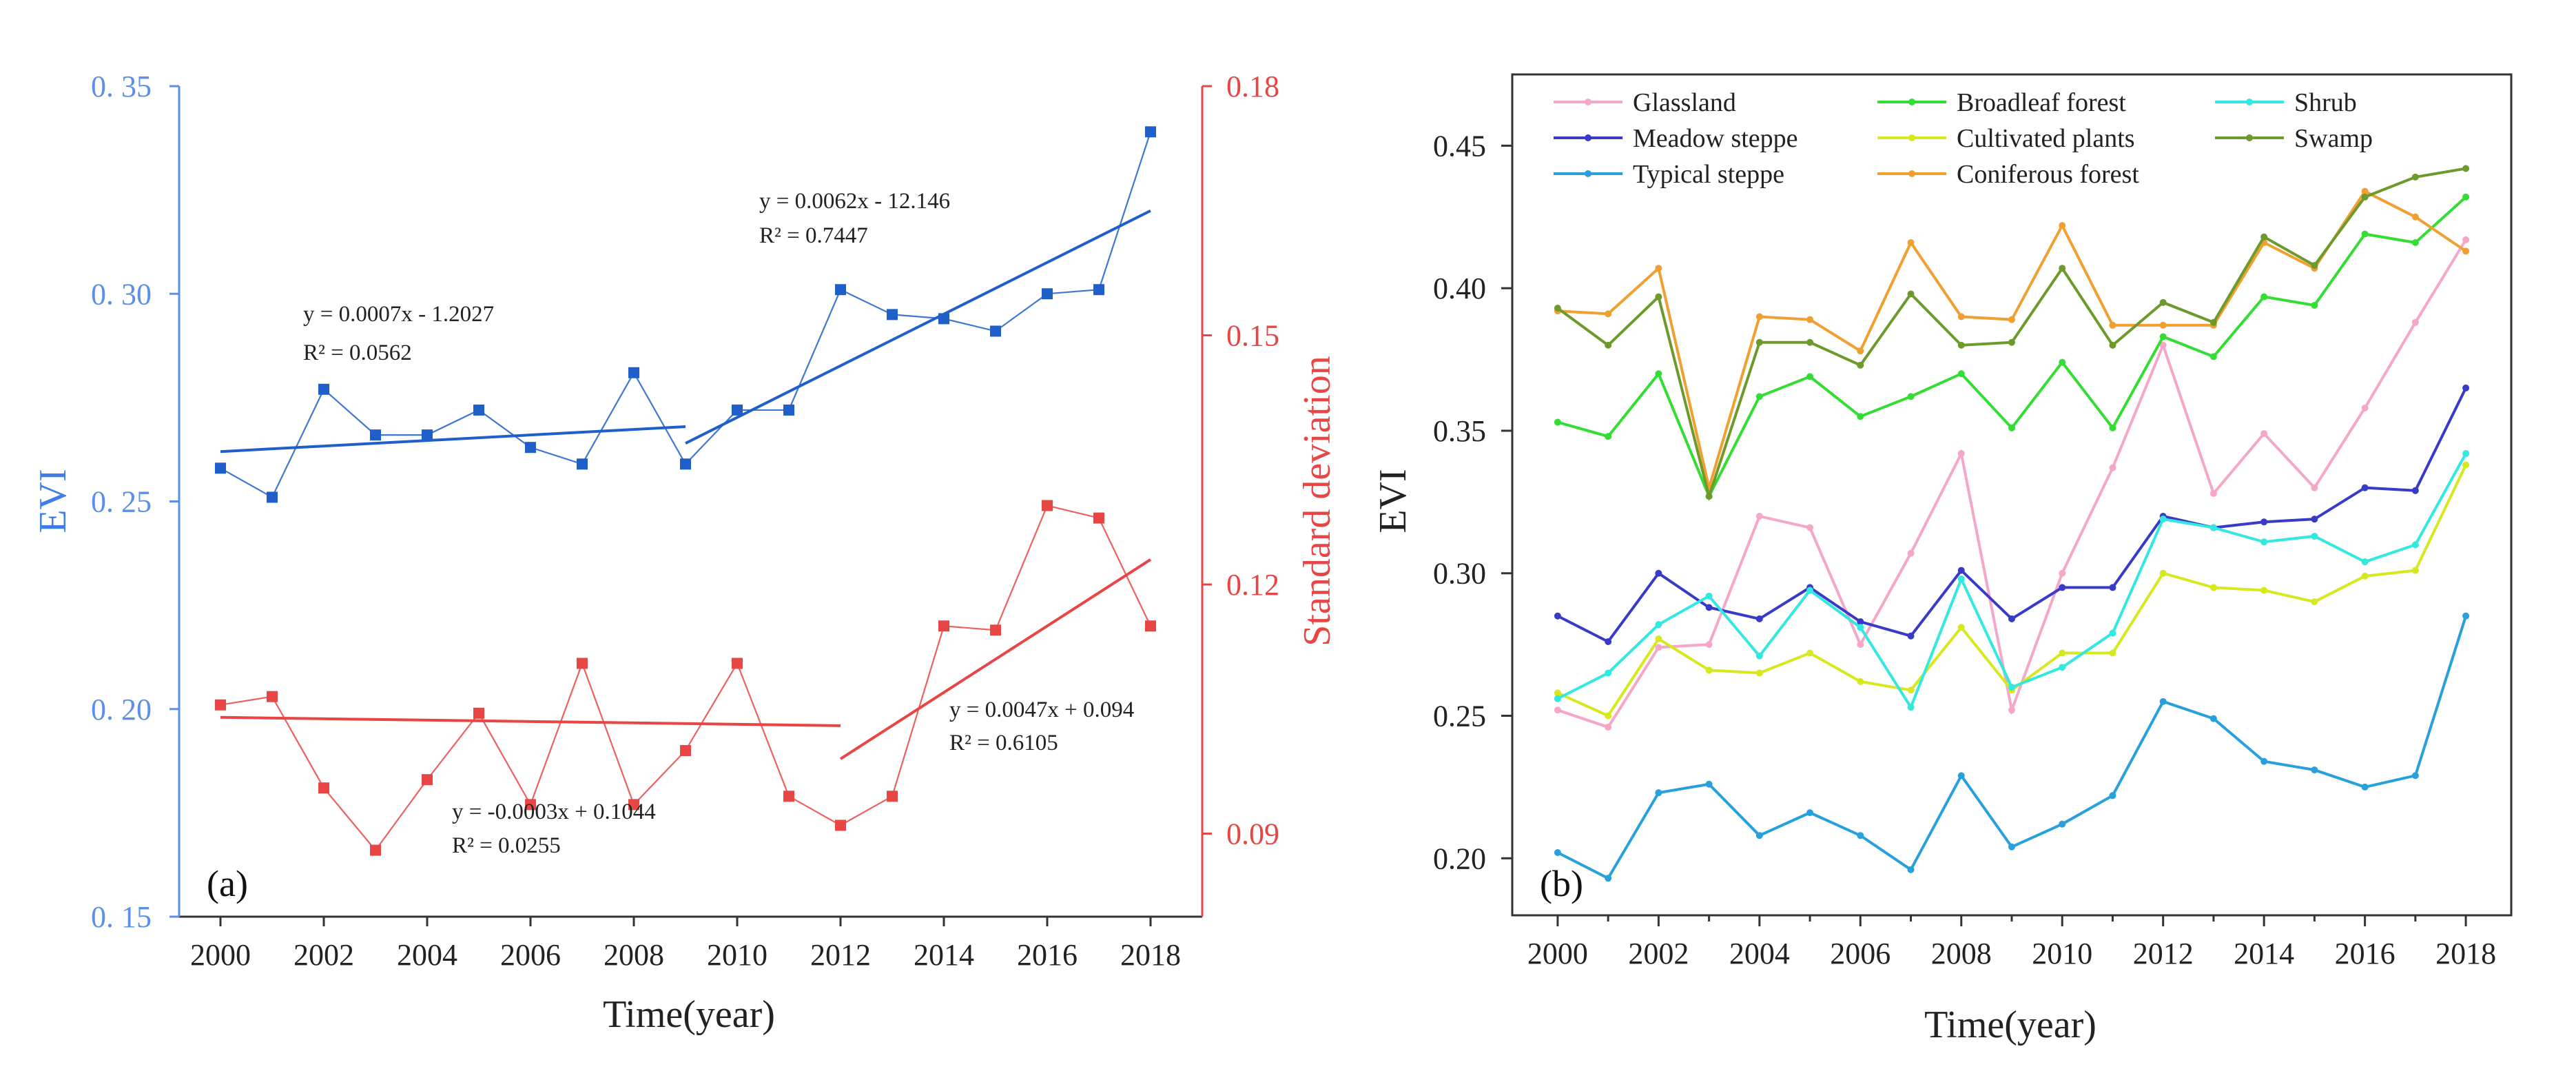 The width and height of the screenshot is (2576, 1069). I want to click on legend-marker-typical-steppe, so click(1588, 173).